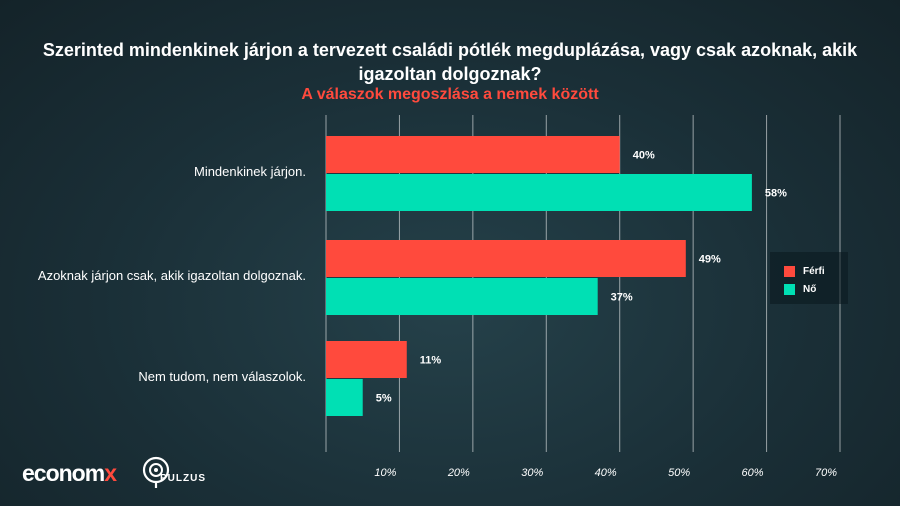 The image size is (900, 506). What do you see at coordinates (222, 376) in the screenshot?
I see `category-label: Nem tudom, nem válaszolok.` at bounding box center [222, 376].